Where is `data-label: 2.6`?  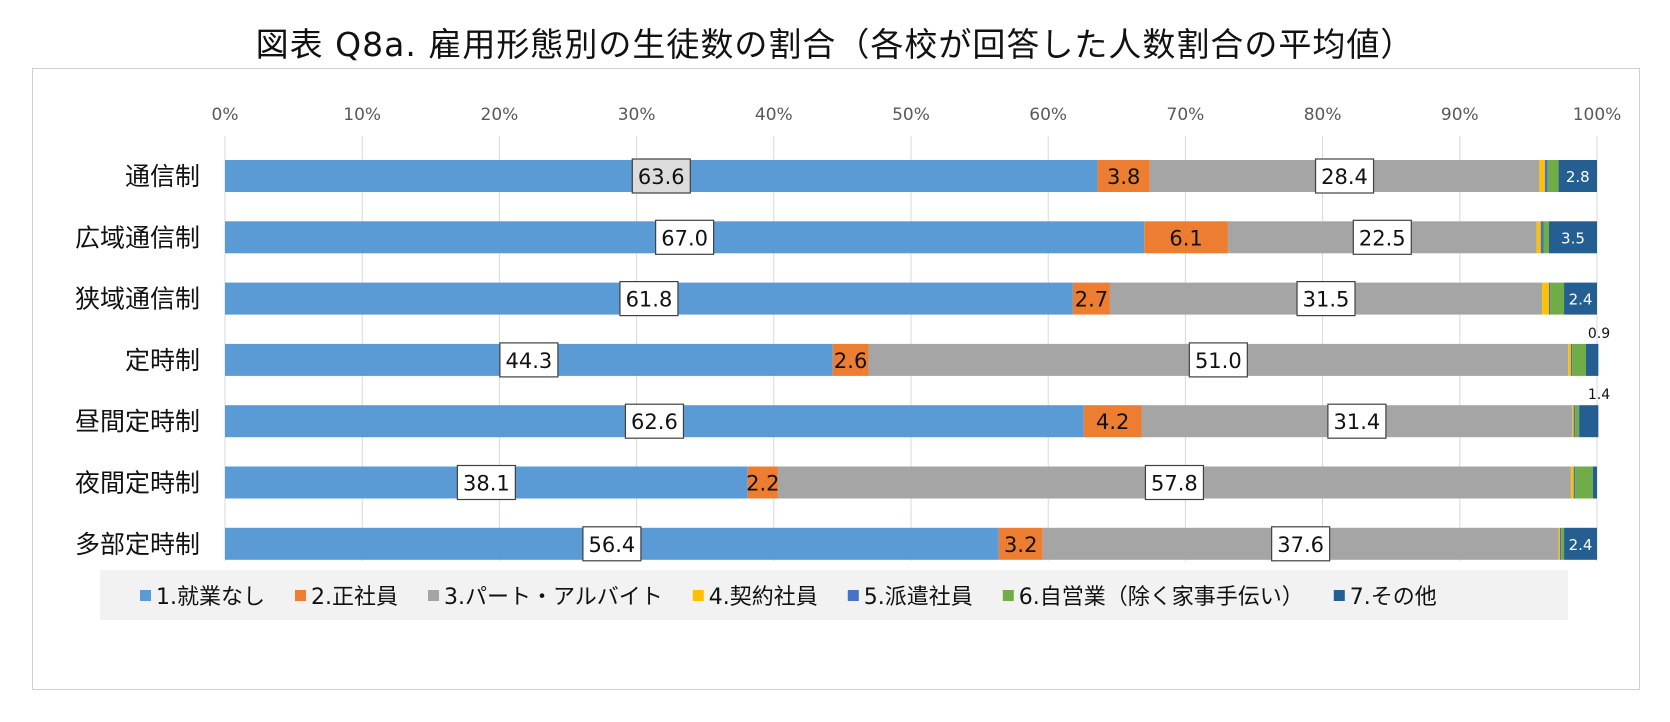 data-label: 2.6 is located at coordinates (850, 361).